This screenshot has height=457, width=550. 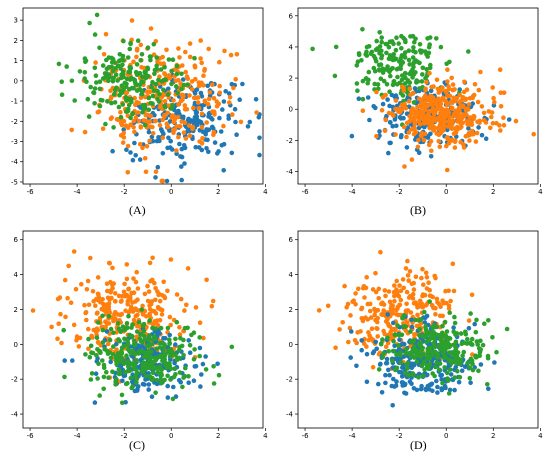 I want to click on x-tick-label: 2, so click(x=218, y=436).